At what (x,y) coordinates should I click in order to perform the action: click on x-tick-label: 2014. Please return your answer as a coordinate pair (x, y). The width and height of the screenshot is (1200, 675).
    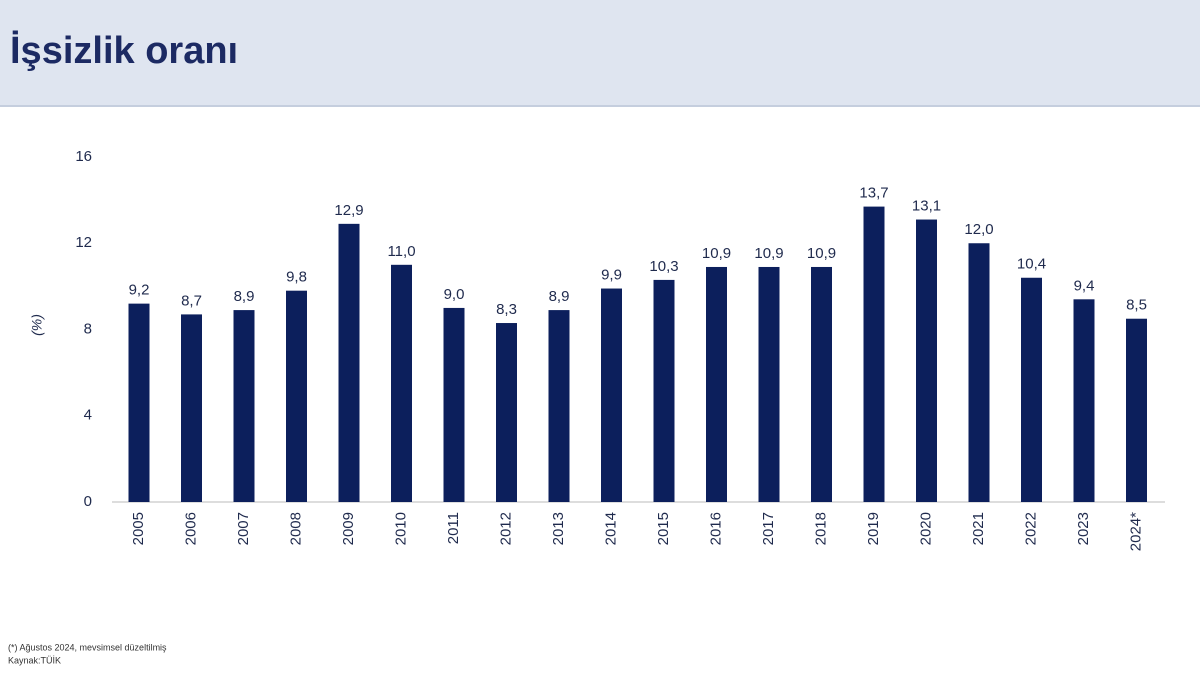
    Looking at the image, I should click on (610, 528).